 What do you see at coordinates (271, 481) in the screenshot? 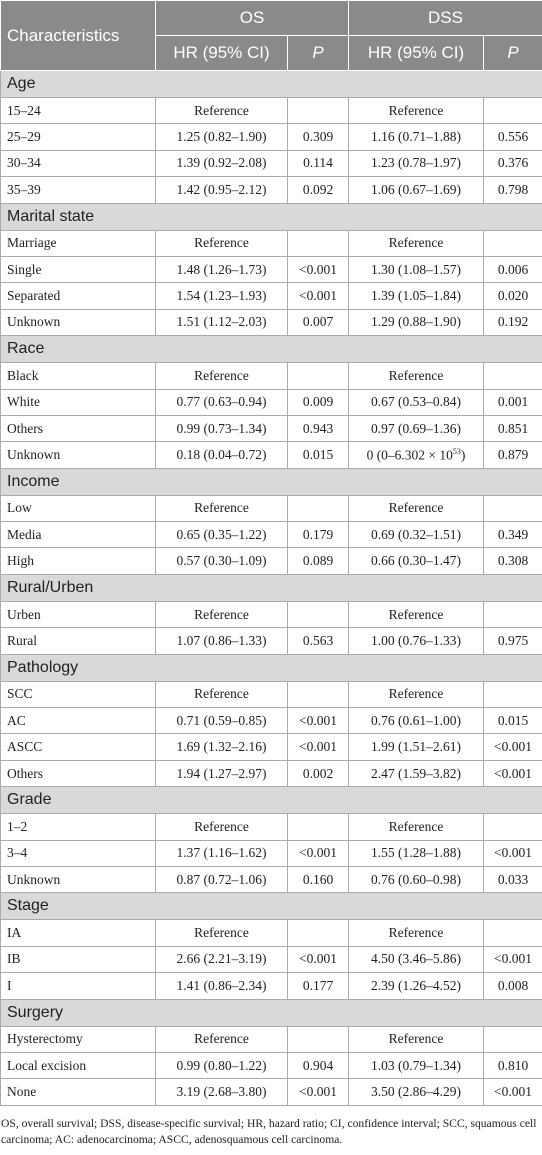
I see `section-label: Income` at bounding box center [271, 481].